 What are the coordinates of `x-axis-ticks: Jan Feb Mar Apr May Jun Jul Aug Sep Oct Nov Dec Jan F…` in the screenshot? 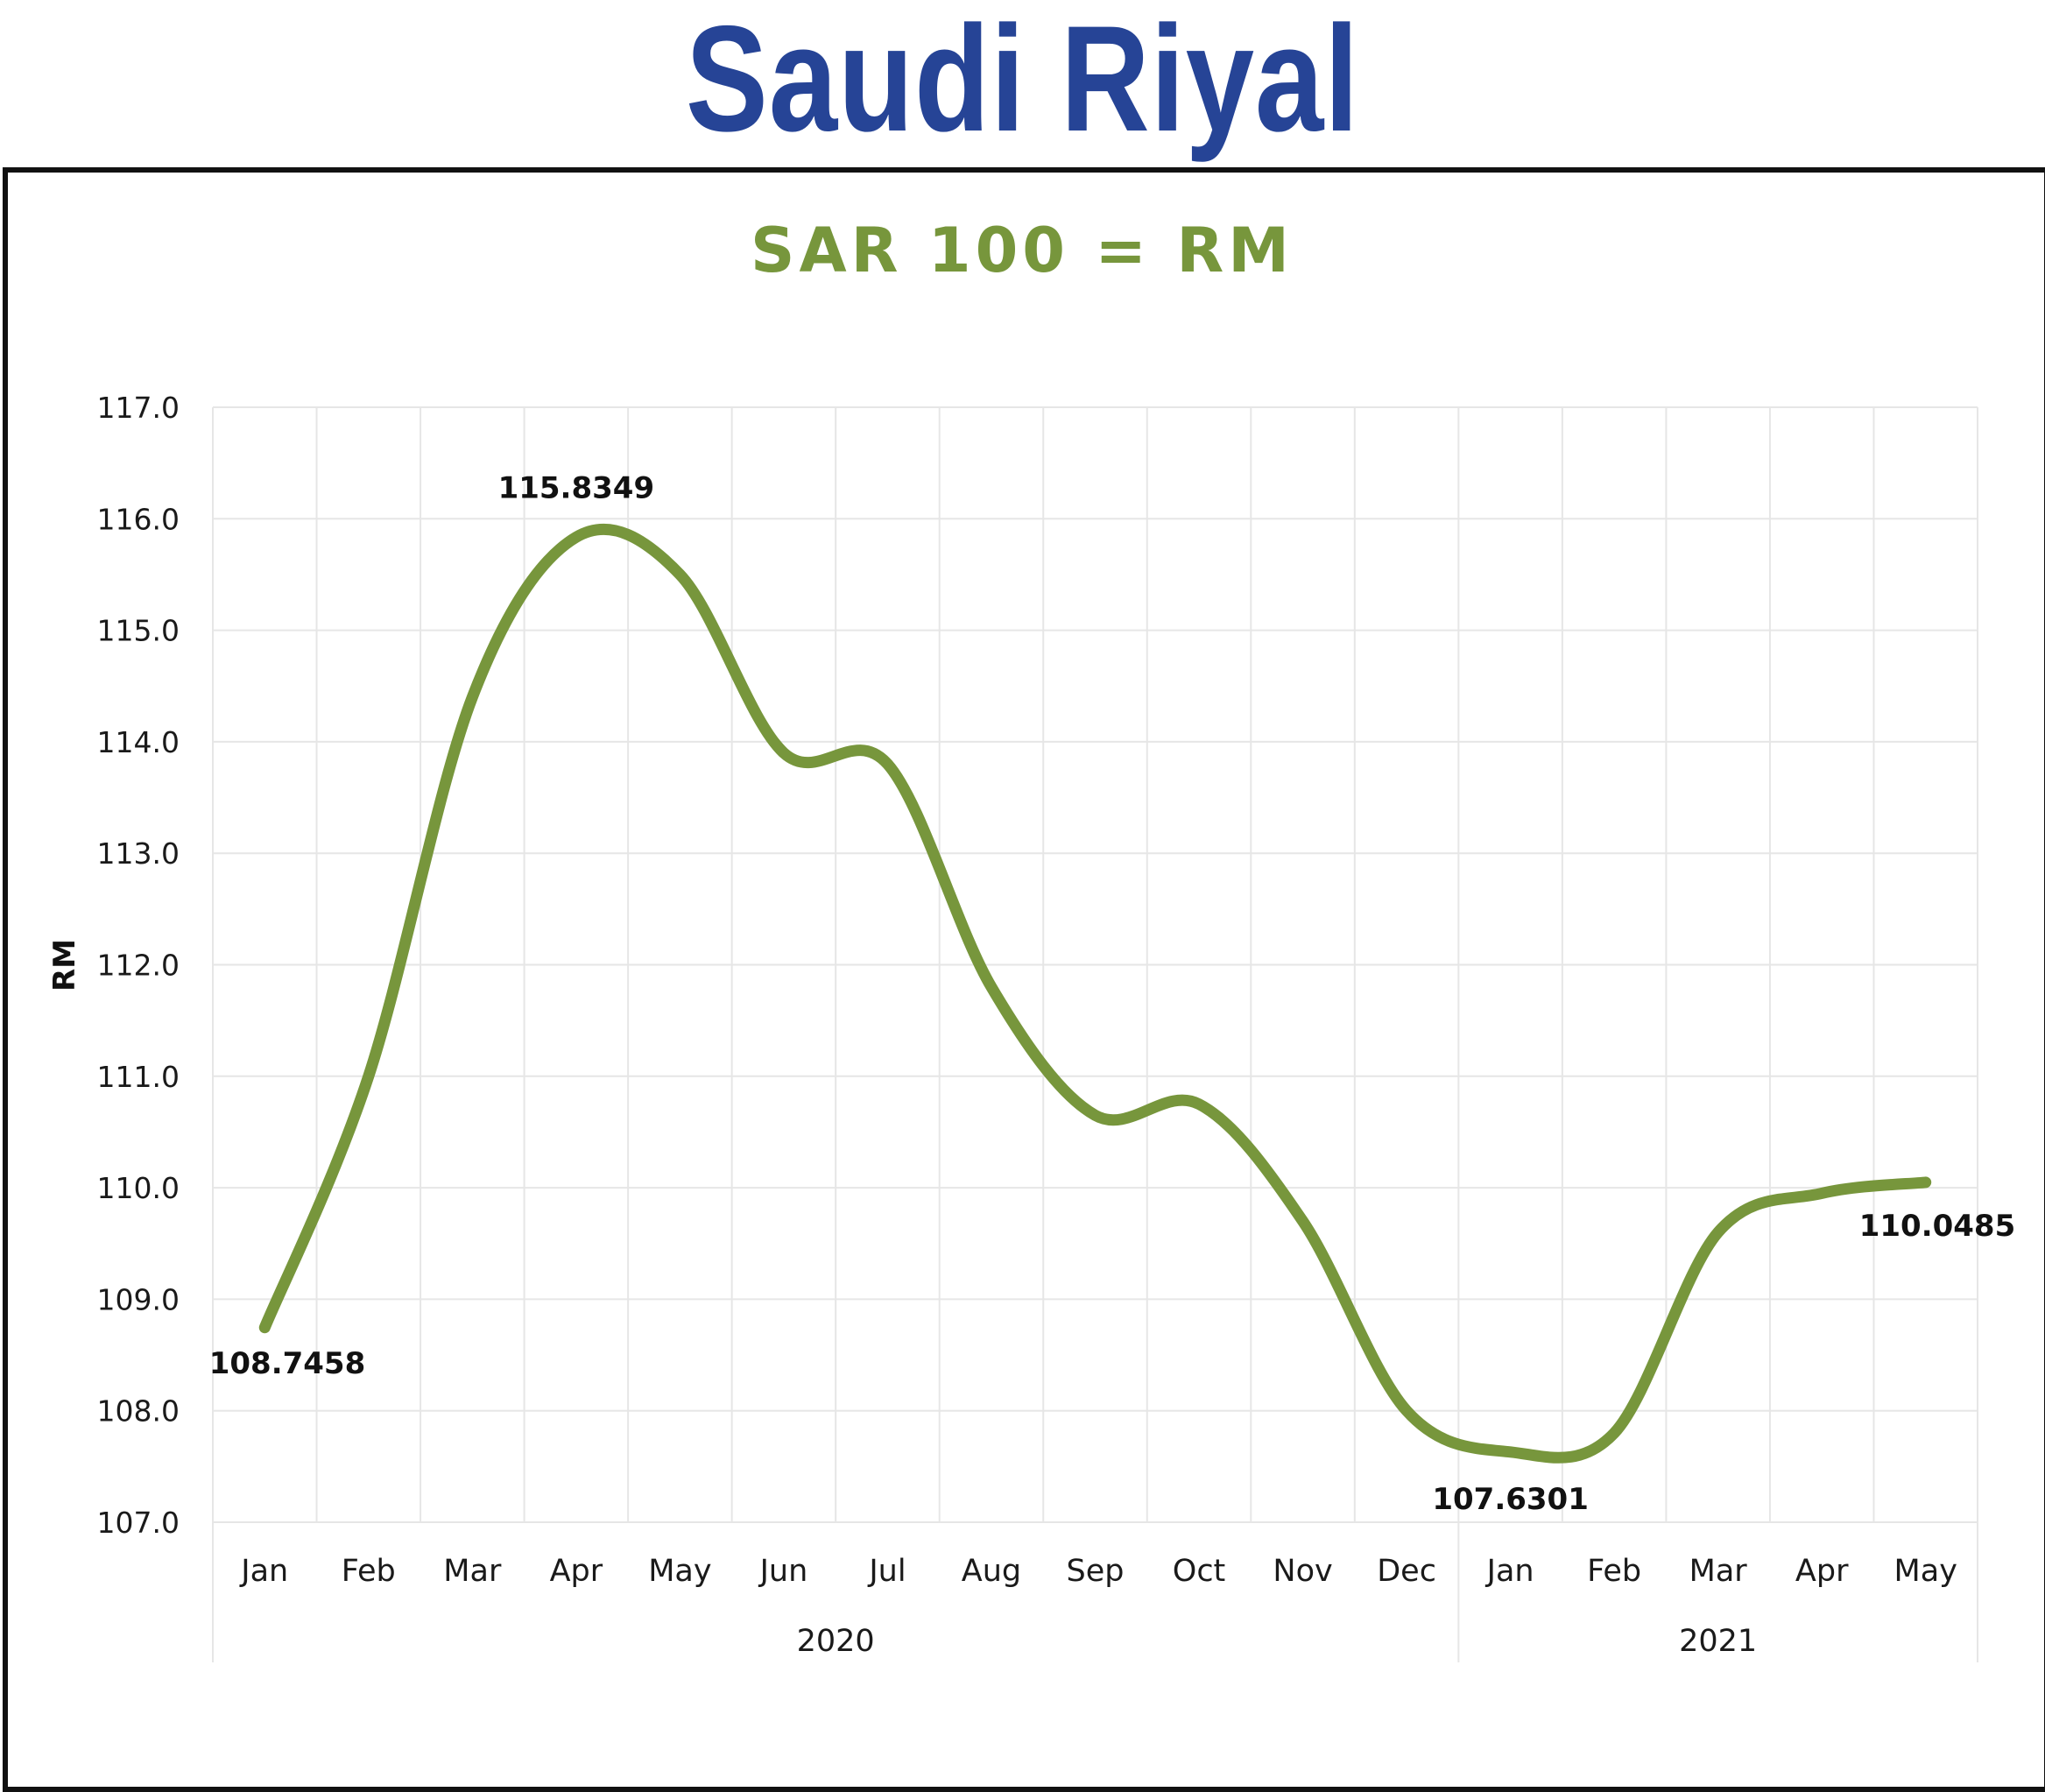 It's located at (1098, 1571).